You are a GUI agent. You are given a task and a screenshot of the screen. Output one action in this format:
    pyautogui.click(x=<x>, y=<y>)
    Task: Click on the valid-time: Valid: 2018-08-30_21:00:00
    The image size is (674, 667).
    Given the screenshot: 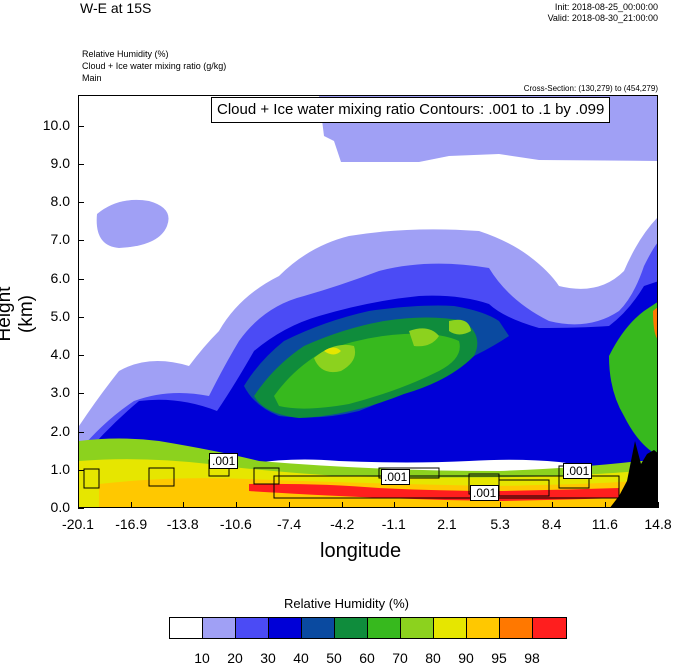 What is the action you would take?
    pyautogui.click(x=602, y=18)
    